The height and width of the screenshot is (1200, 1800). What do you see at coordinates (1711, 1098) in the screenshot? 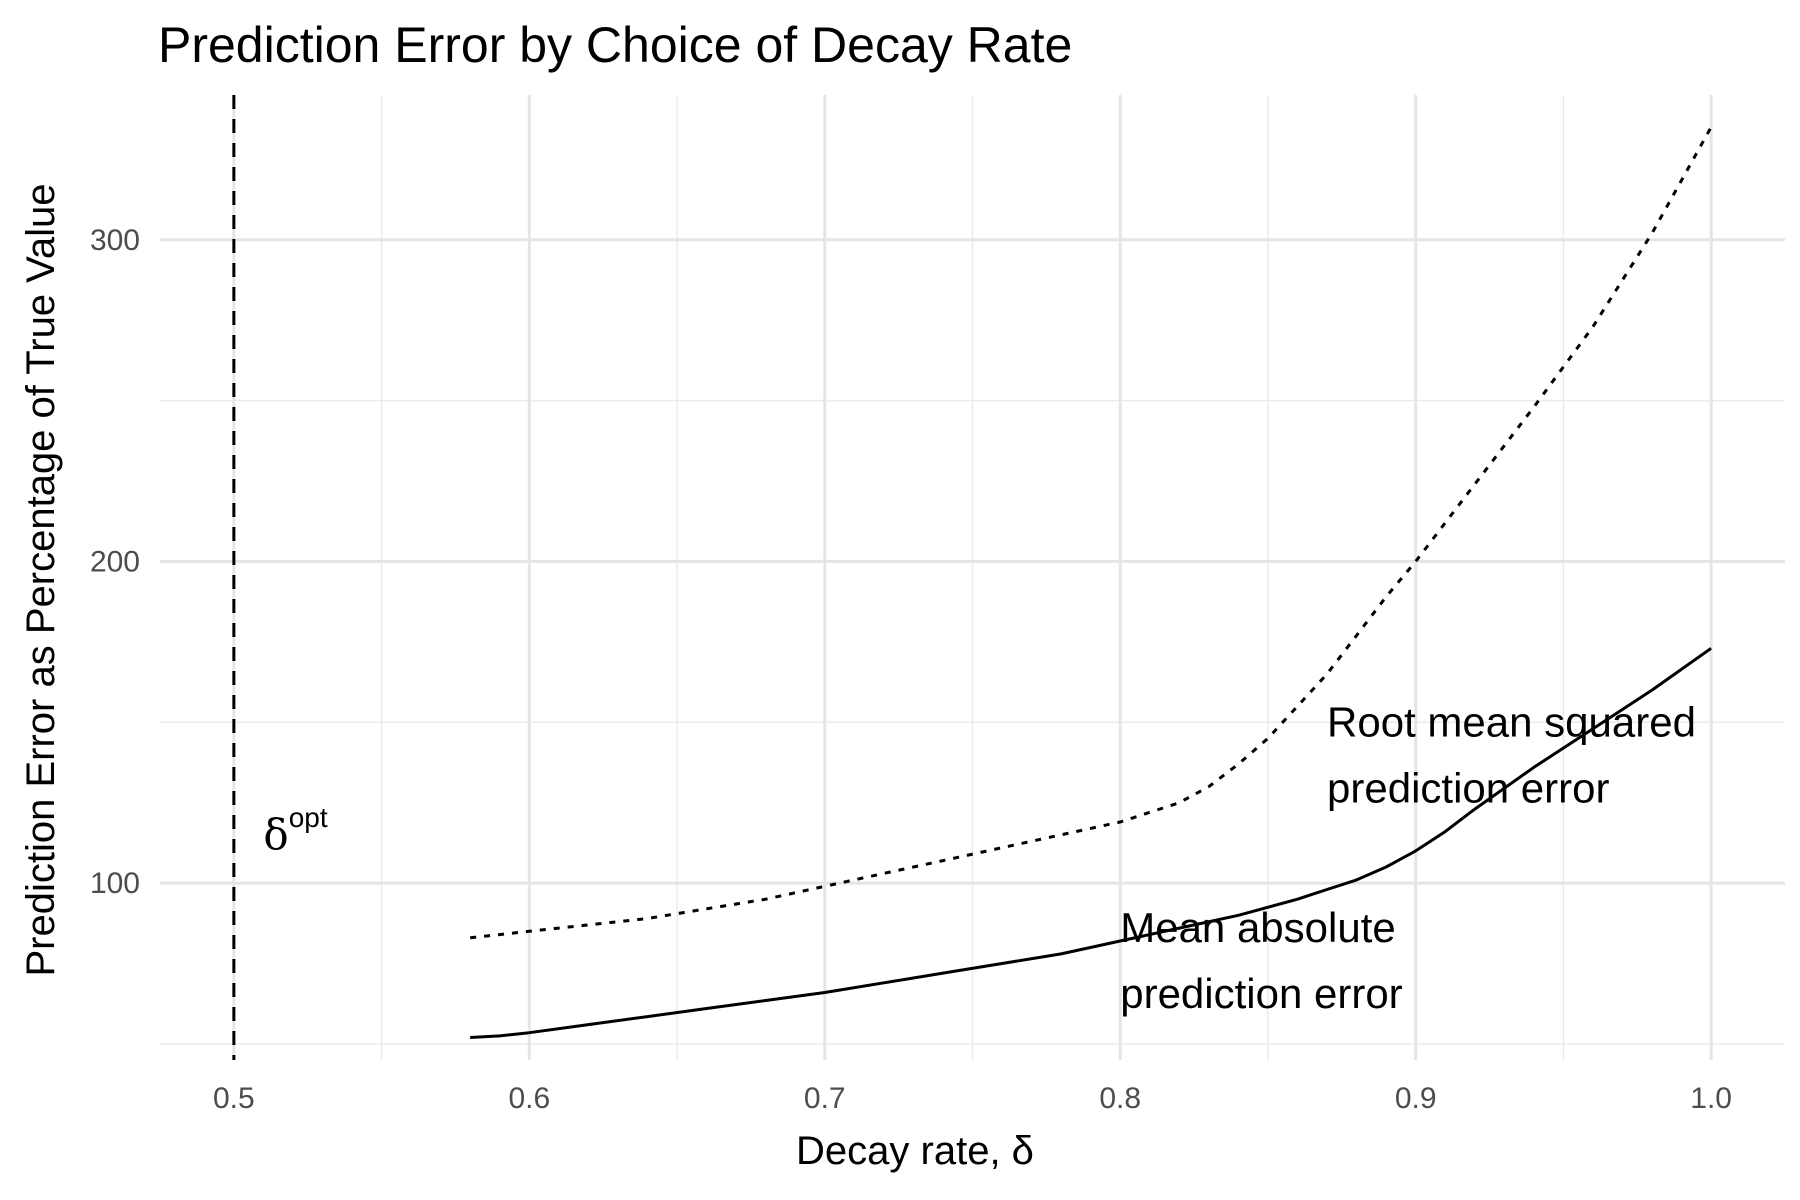
I see `x-tick-label: 1.0` at bounding box center [1711, 1098].